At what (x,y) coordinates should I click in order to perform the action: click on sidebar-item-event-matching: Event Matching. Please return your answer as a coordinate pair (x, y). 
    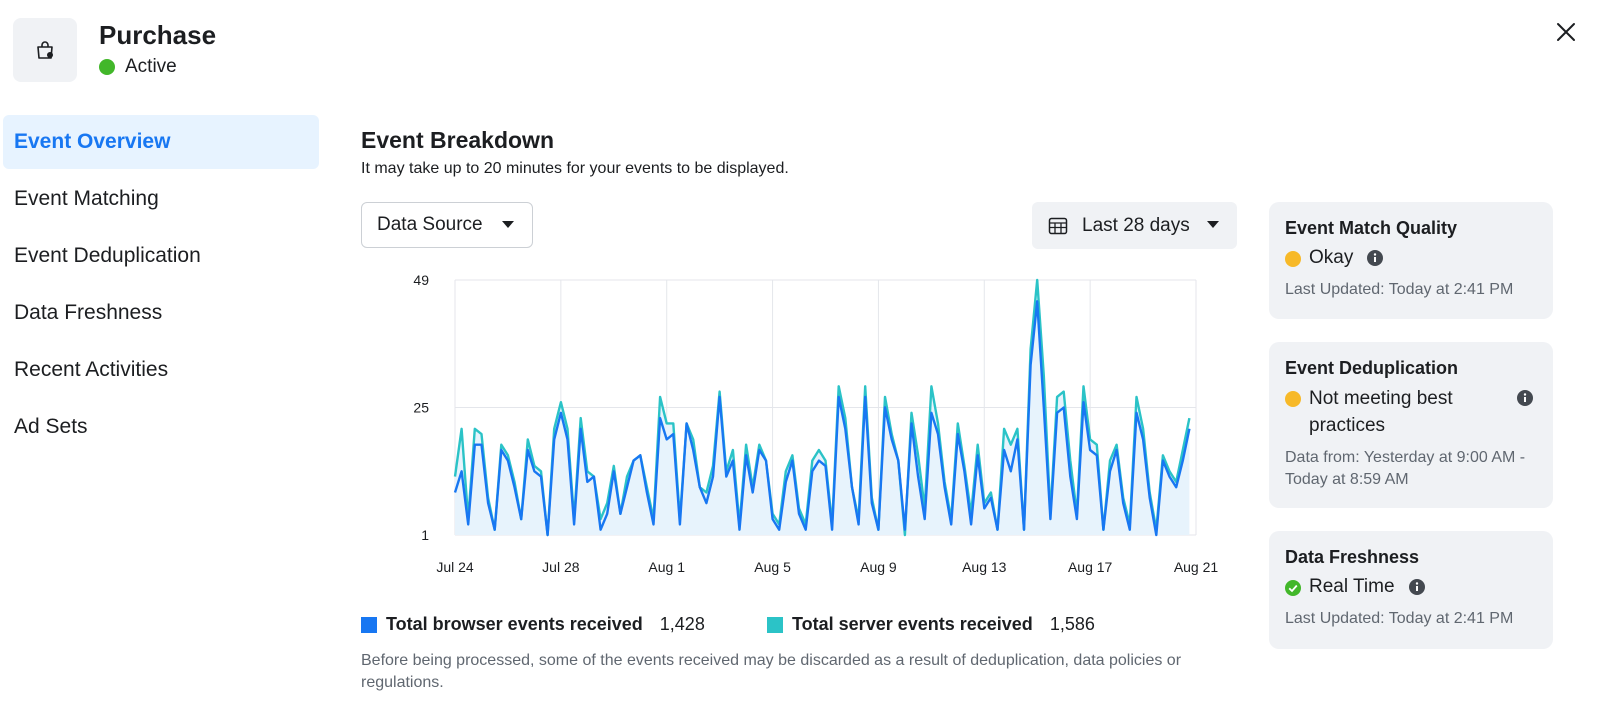
    Looking at the image, I should click on (86, 198).